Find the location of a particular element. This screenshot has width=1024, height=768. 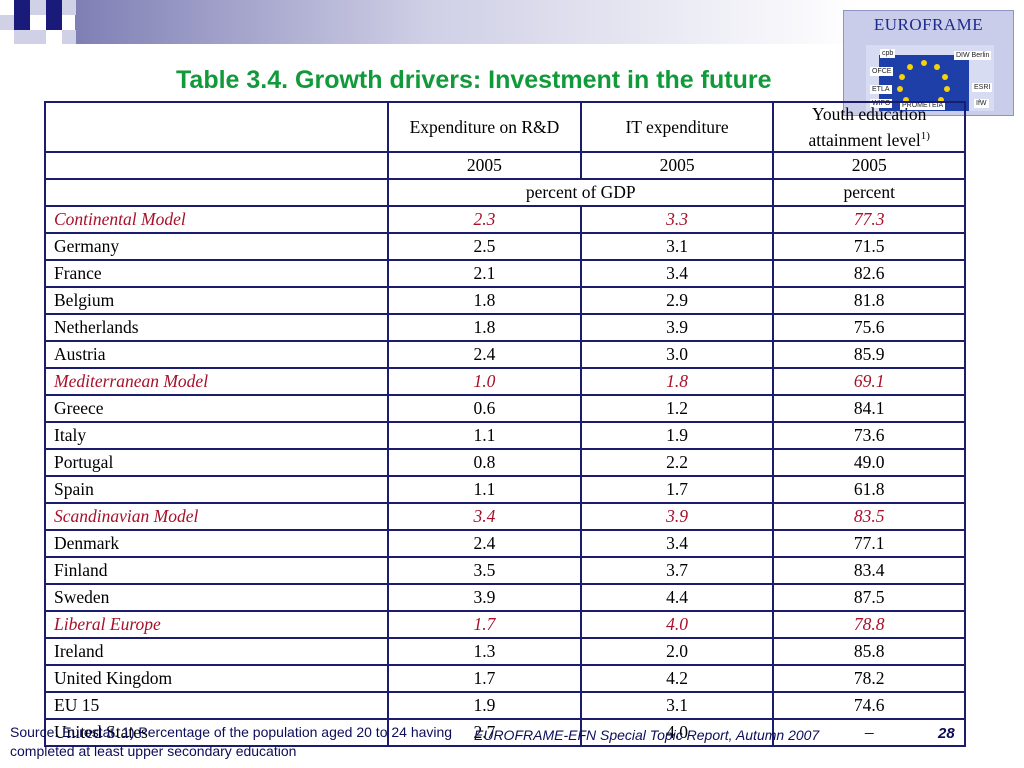

it-value: 4.2 is located at coordinates (677, 678).